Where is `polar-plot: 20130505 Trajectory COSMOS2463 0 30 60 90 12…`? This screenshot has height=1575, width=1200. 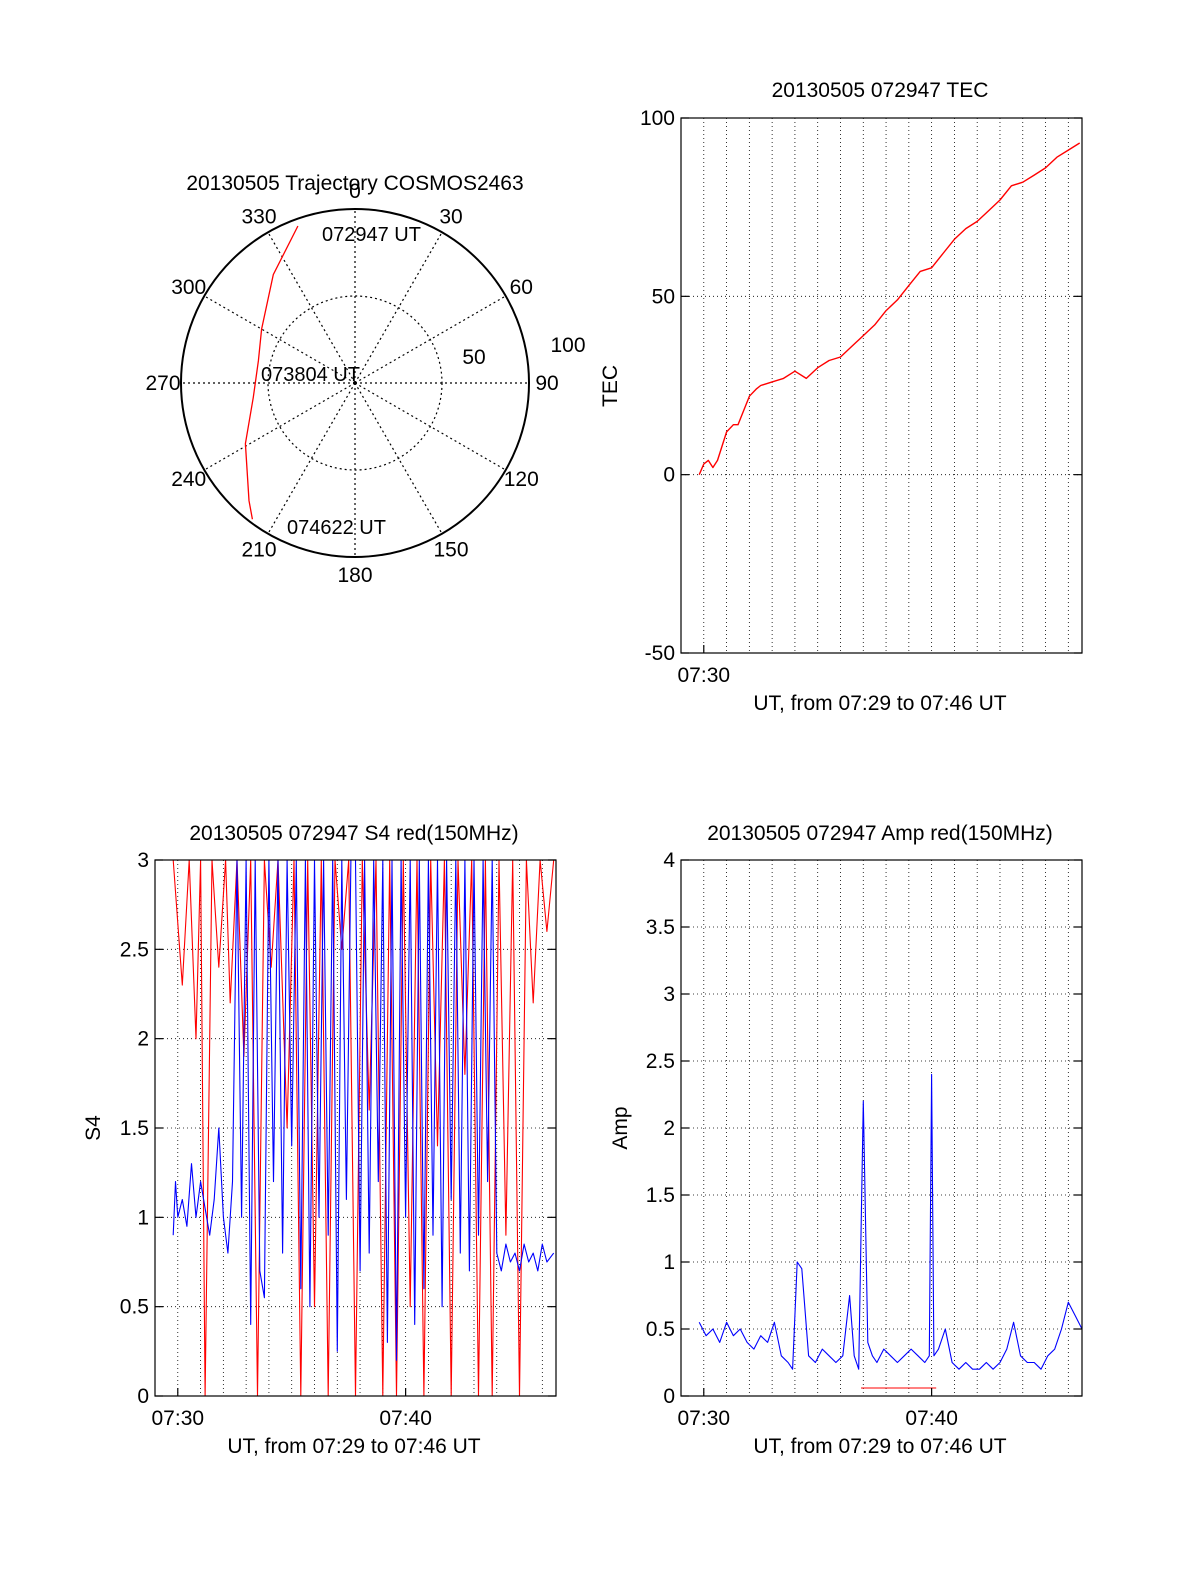
polar-plot: 20130505 Trajectory COSMOS2463 0 30 60 90 12… is located at coordinates (365, 379).